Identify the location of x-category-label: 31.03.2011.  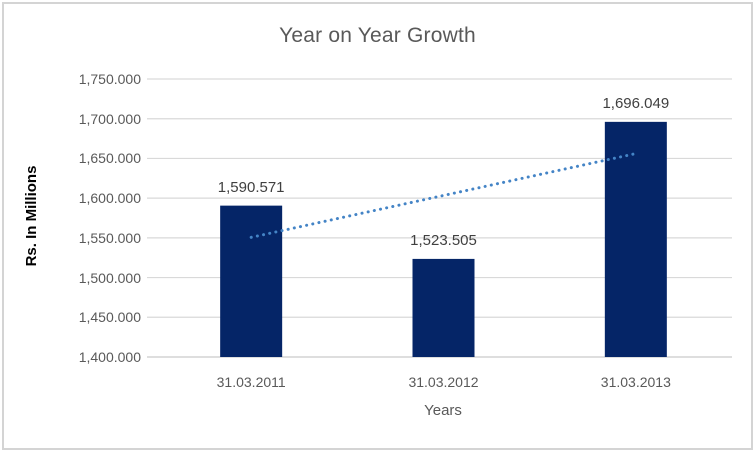
(251, 382).